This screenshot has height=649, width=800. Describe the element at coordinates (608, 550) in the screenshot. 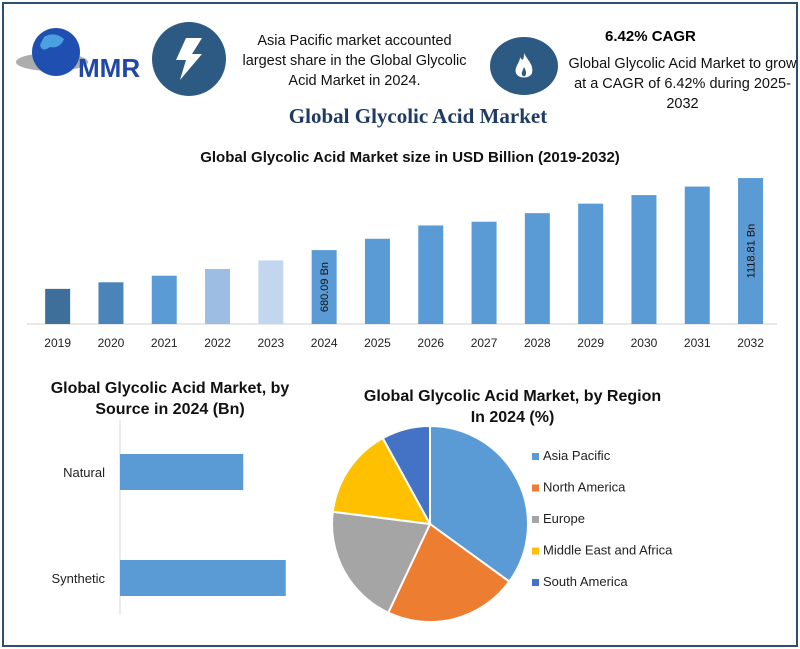

I see `legend-label: Middle East and Africa` at that location.